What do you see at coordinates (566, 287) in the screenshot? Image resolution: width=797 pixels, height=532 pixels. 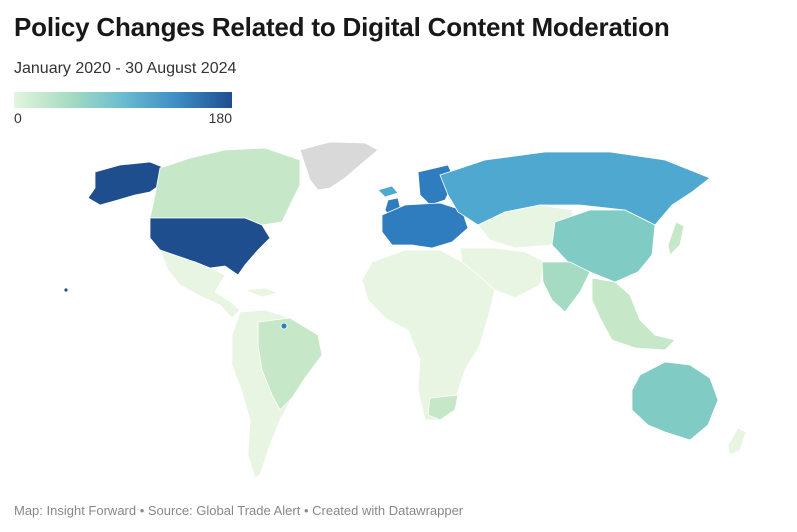 I see `region-india` at bounding box center [566, 287].